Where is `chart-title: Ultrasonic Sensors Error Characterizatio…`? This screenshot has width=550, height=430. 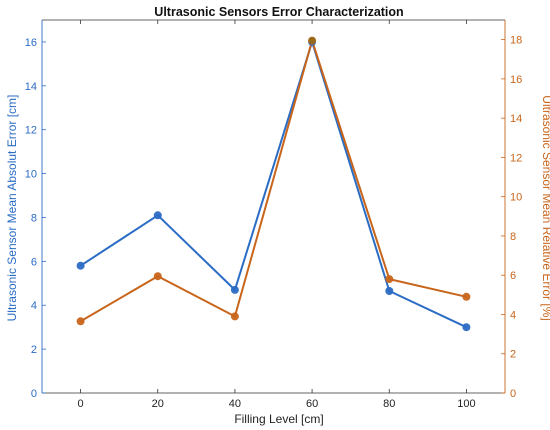
chart-title: Ultrasonic Sensors Error Characterizatio… is located at coordinates (278, 12).